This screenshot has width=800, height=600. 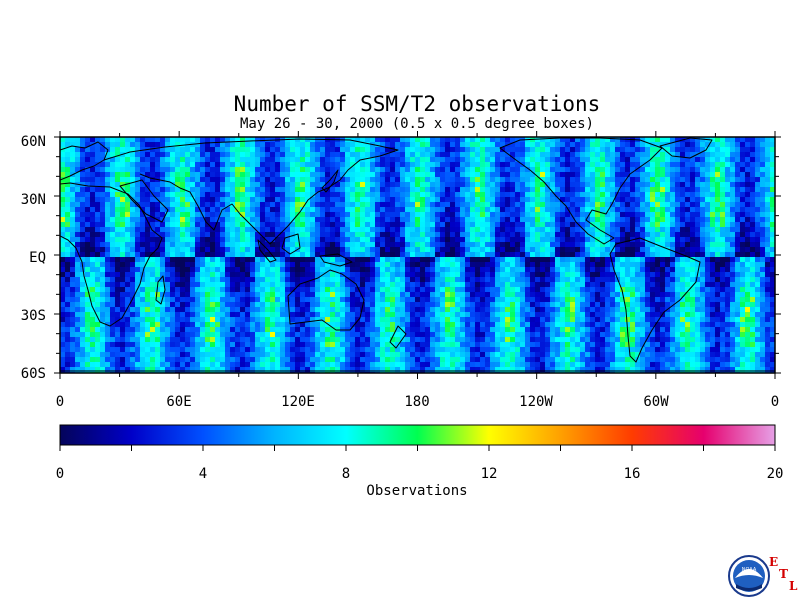 What do you see at coordinates (251, 191) in the screenshot?
I see `coast-asia` at bounding box center [251, 191].